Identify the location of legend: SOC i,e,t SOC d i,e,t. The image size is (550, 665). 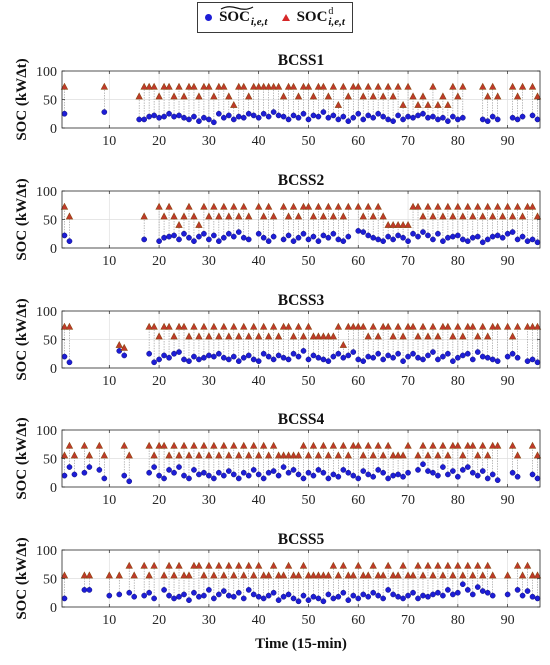
(275, 17).